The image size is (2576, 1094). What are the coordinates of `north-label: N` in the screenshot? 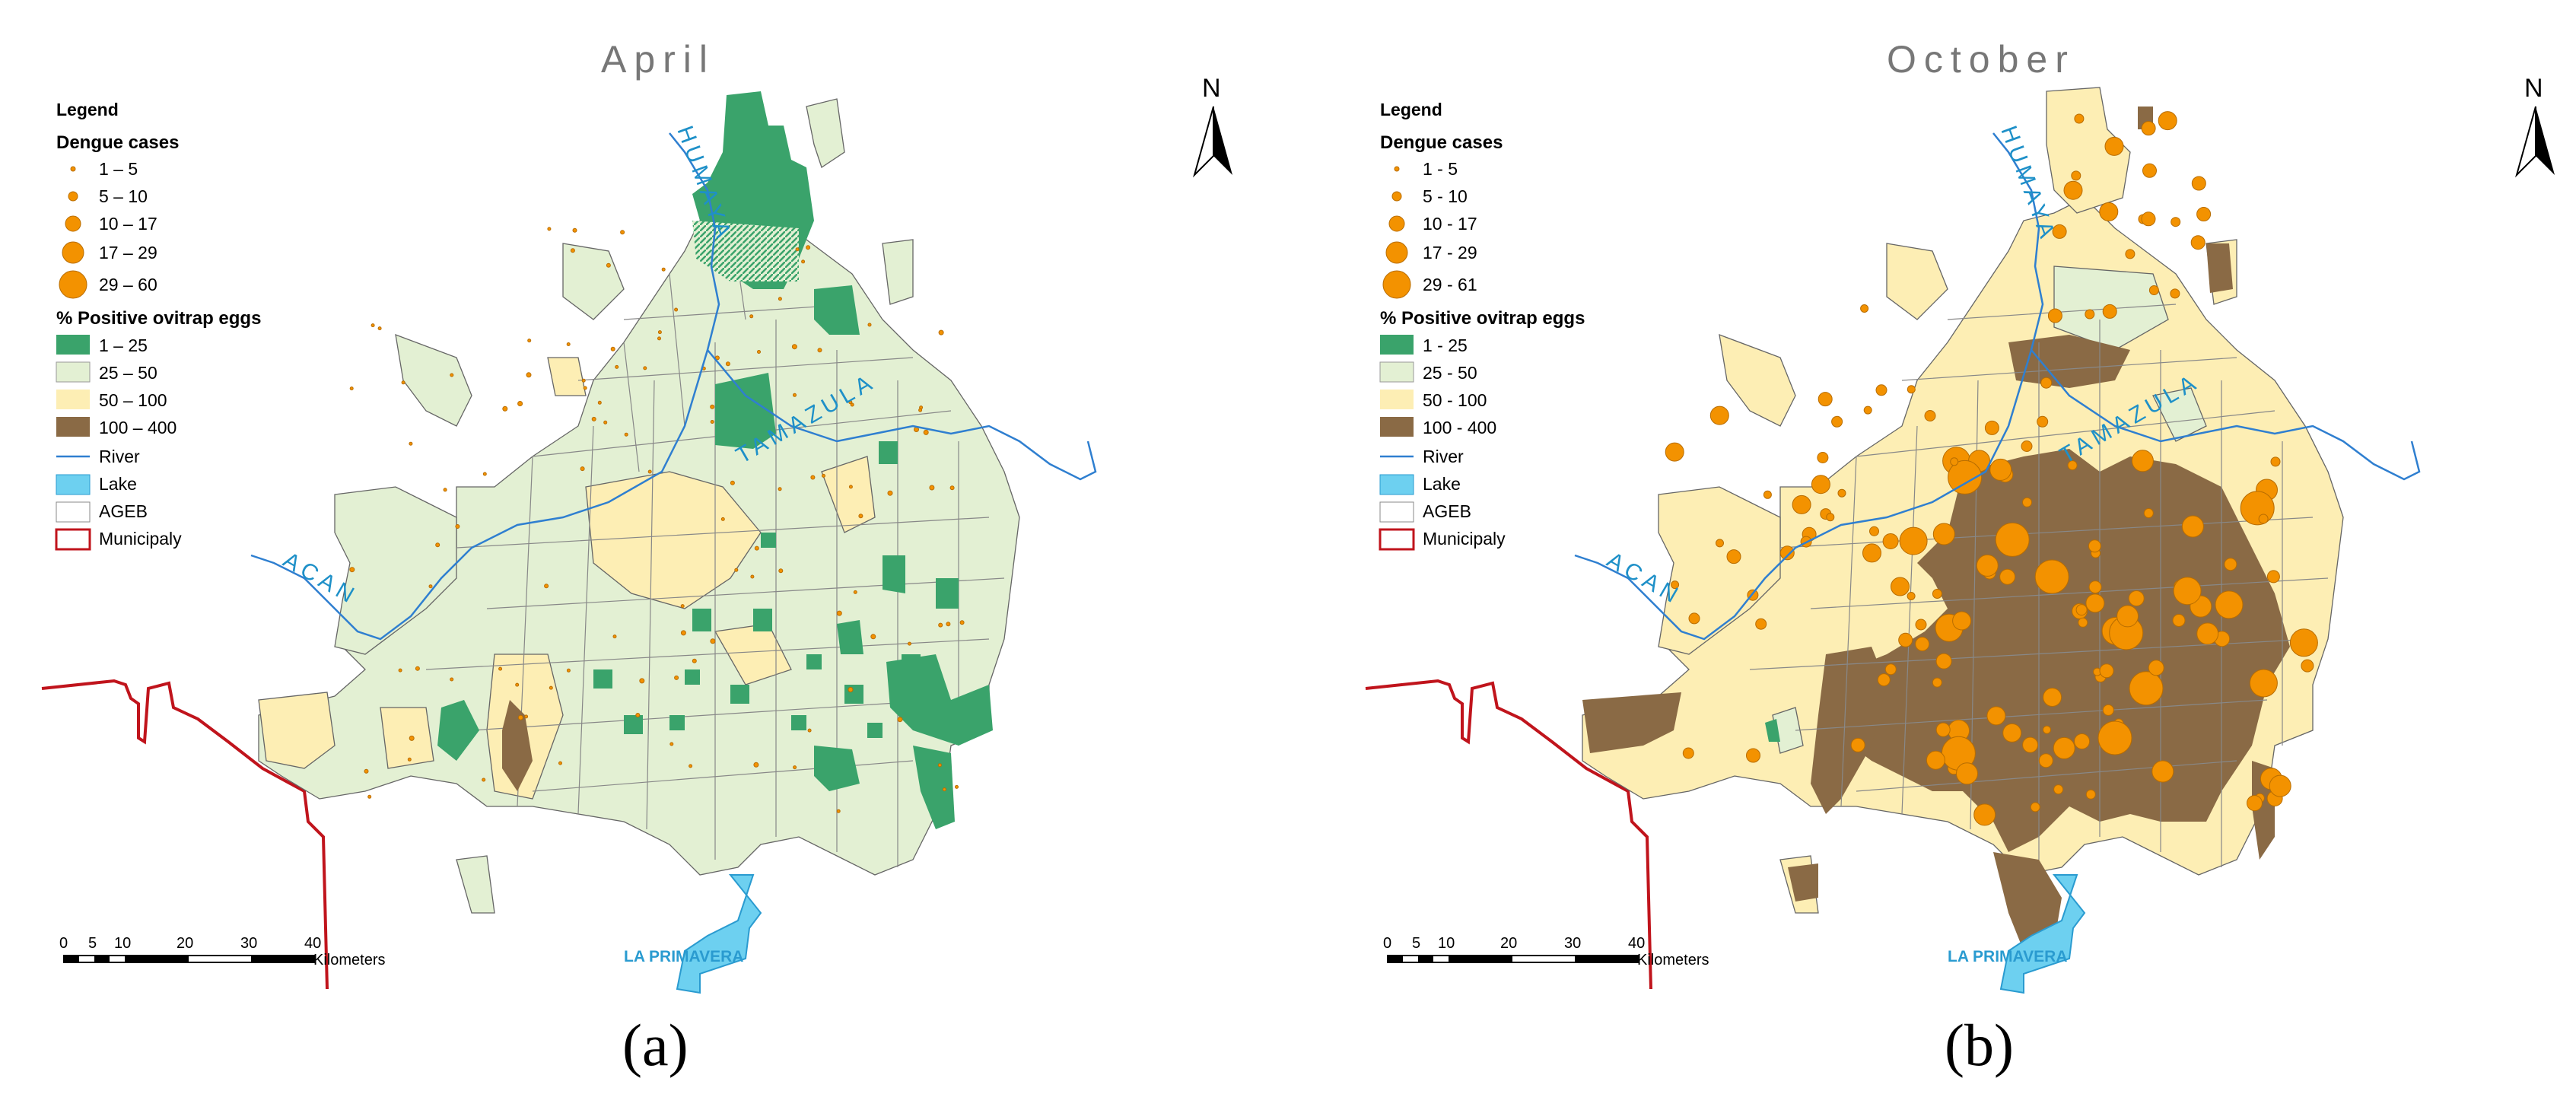 It's located at (2533, 88).